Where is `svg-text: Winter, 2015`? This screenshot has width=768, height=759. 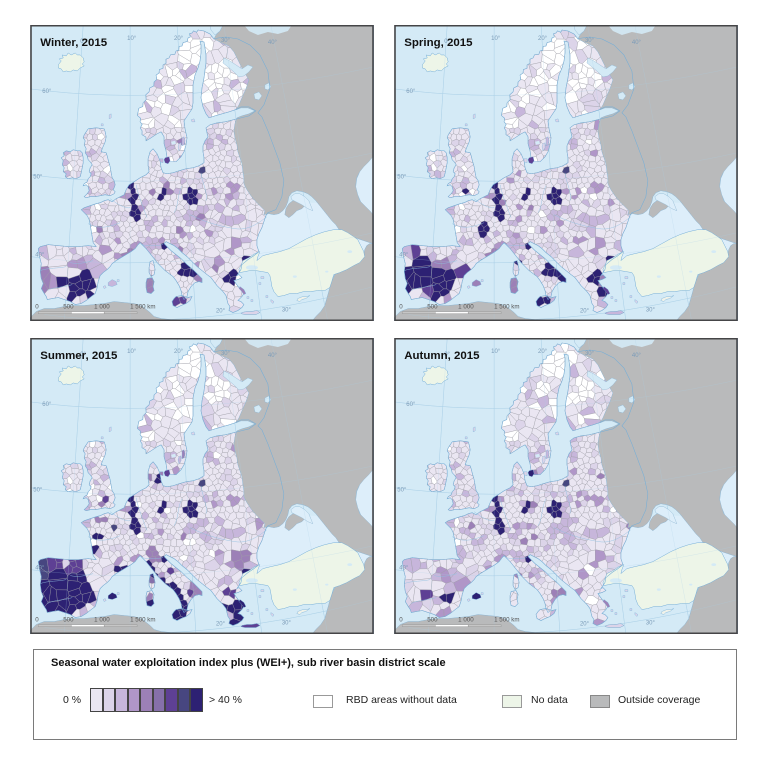
svg-text: Winter, 2015 is located at coordinates (73, 43).